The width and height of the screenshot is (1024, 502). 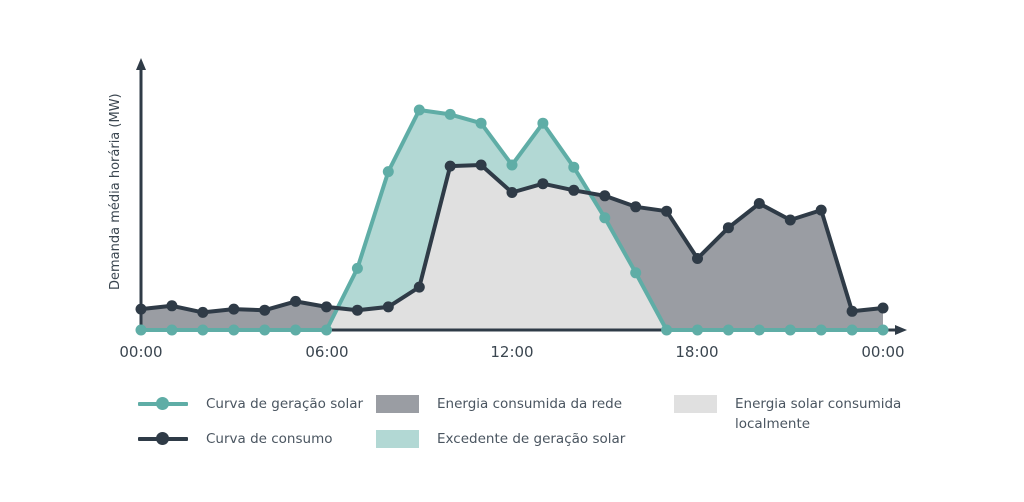 I want to click on solar-line-marker-icon, so click(x=163, y=404).